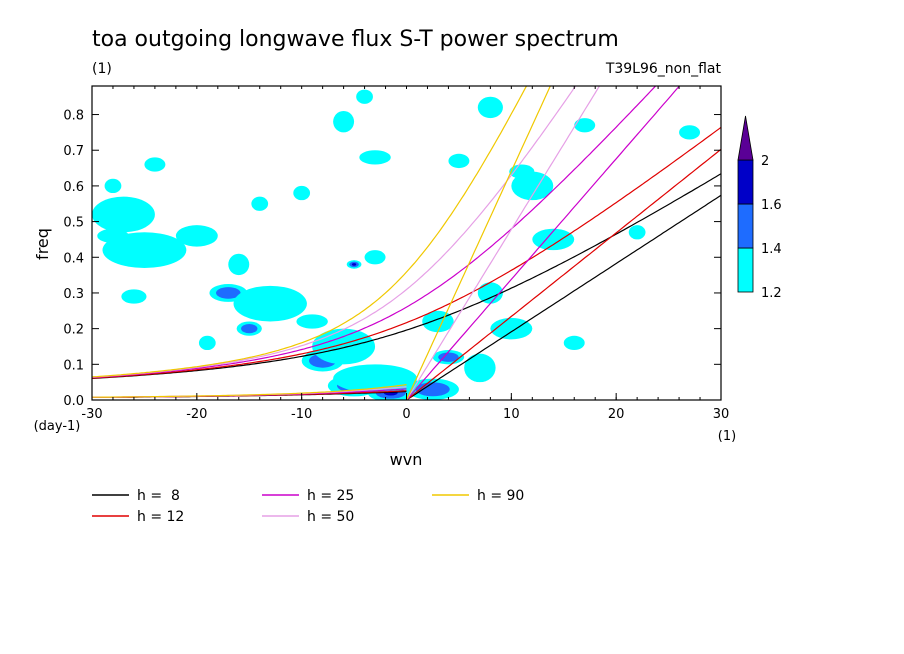 The width and height of the screenshot is (904, 654). I want to click on legend-label-h90: h = 90, so click(500, 496).